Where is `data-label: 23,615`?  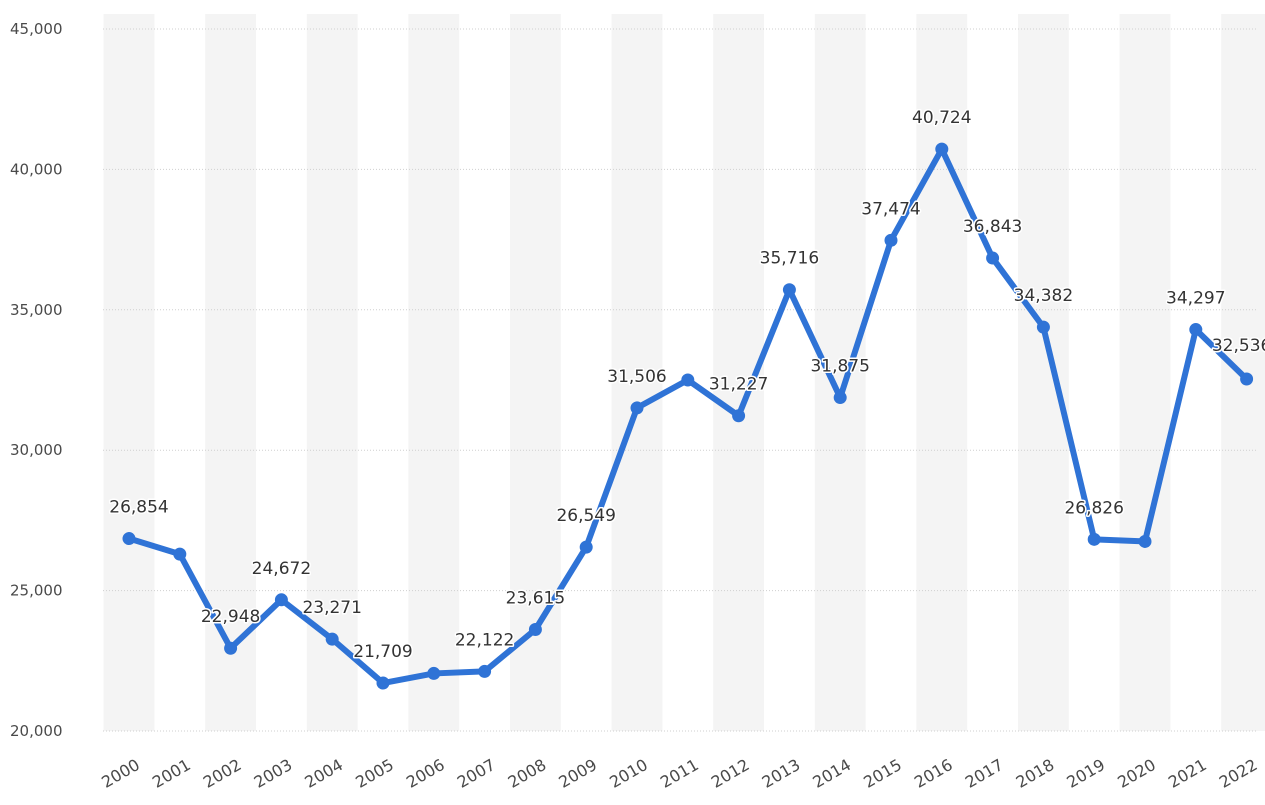
data-label: 23,615 is located at coordinates (535, 598).